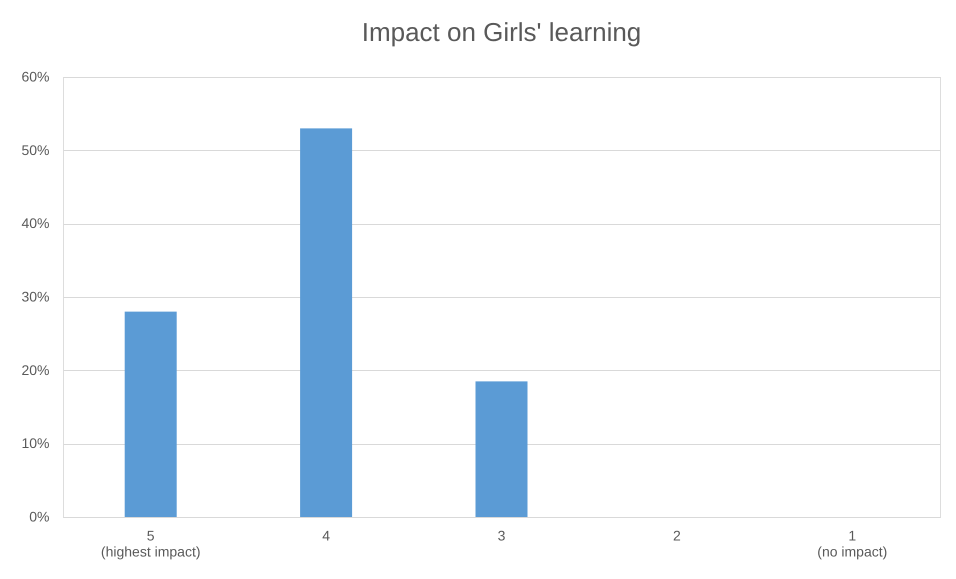 Image resolution: width=956 pixels, height=579 pixels. I want to click on y-tick-label: 50%, so click(35, 150).